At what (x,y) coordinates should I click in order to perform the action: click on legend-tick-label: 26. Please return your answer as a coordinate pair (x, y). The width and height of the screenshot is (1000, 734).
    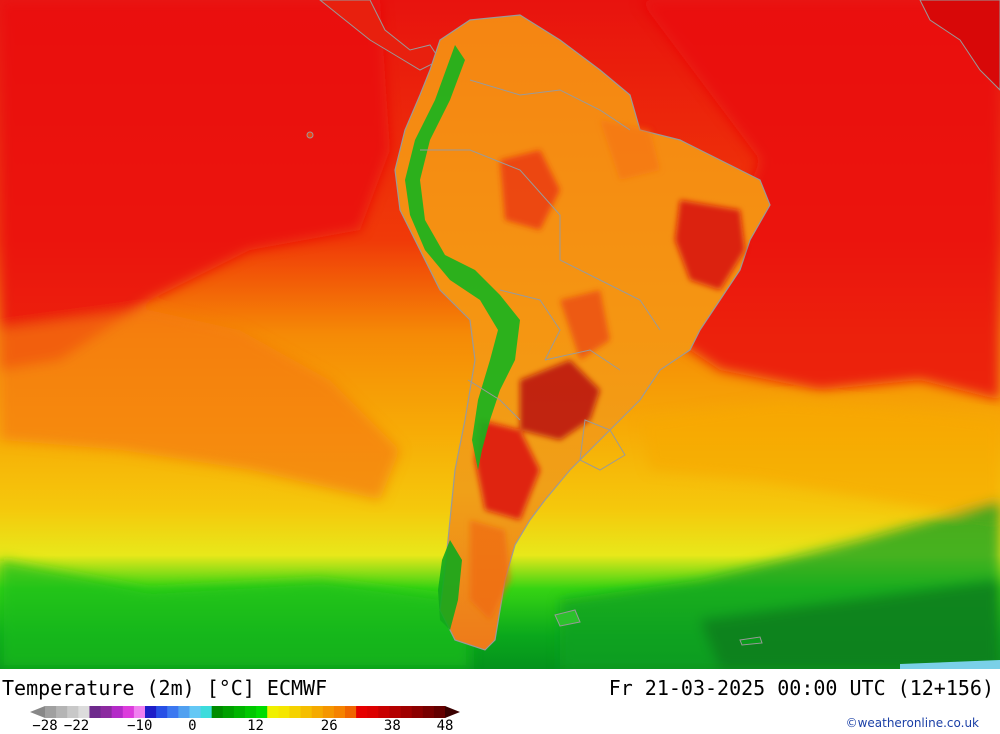
    Looking at the image, I should click on (329, 726).